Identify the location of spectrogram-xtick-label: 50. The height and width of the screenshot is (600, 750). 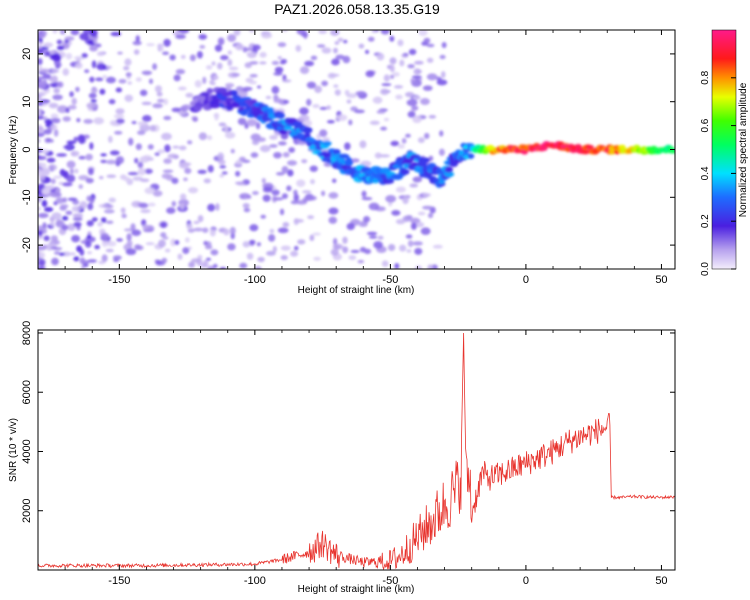
(661, 280).